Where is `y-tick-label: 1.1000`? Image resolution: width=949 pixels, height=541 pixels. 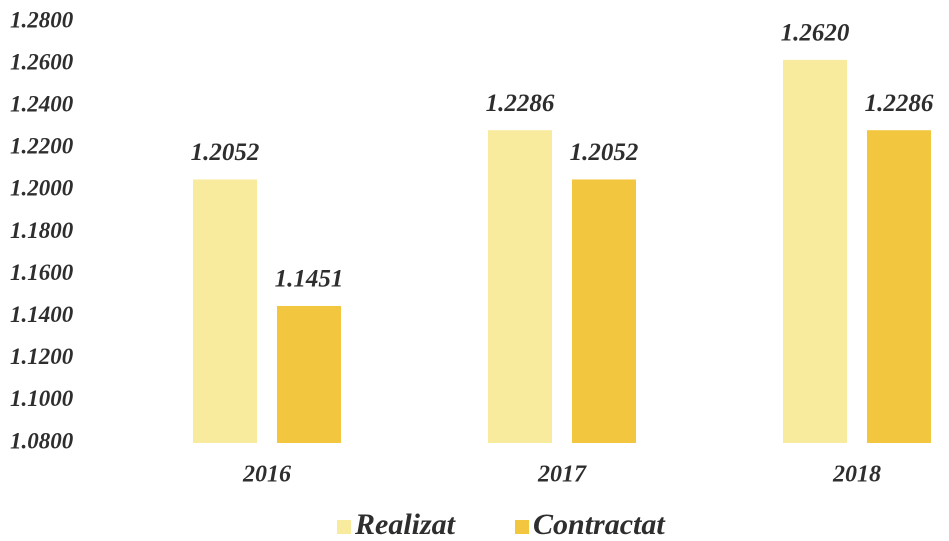 y-tick-label: 1.1000 is located at coordinates (42, 398).